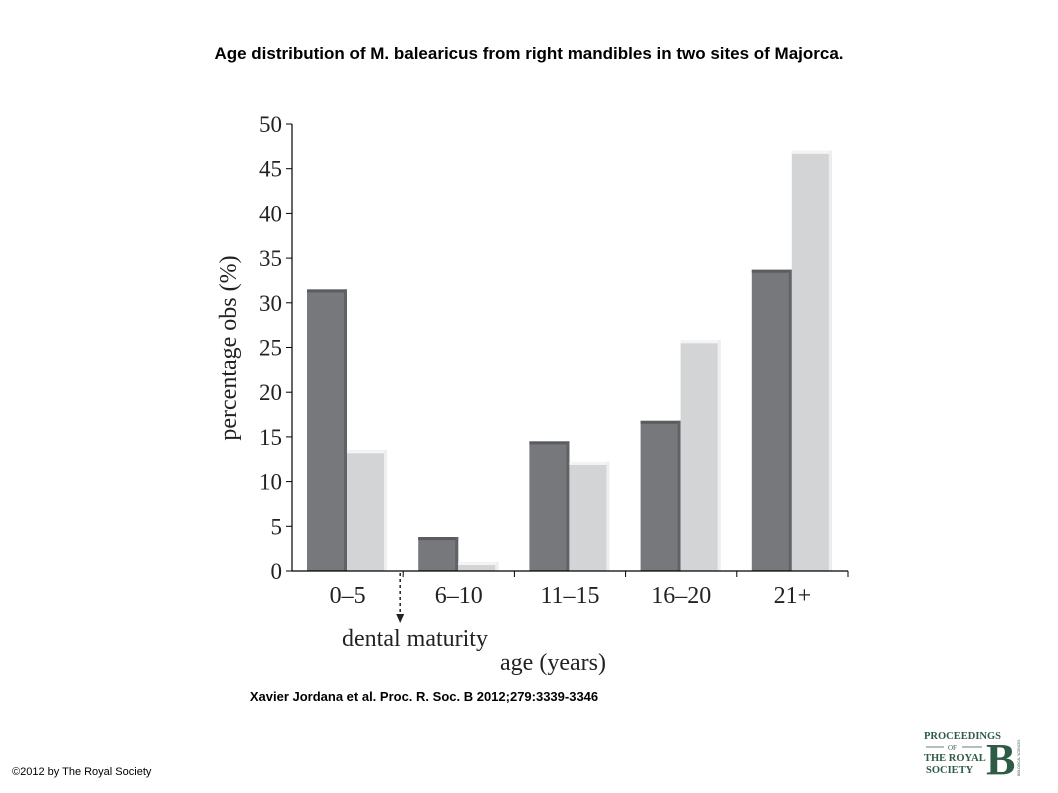 This screenshot has height=793, width=1058. I want to click on y-tick-label: 5, so click(277, 526).